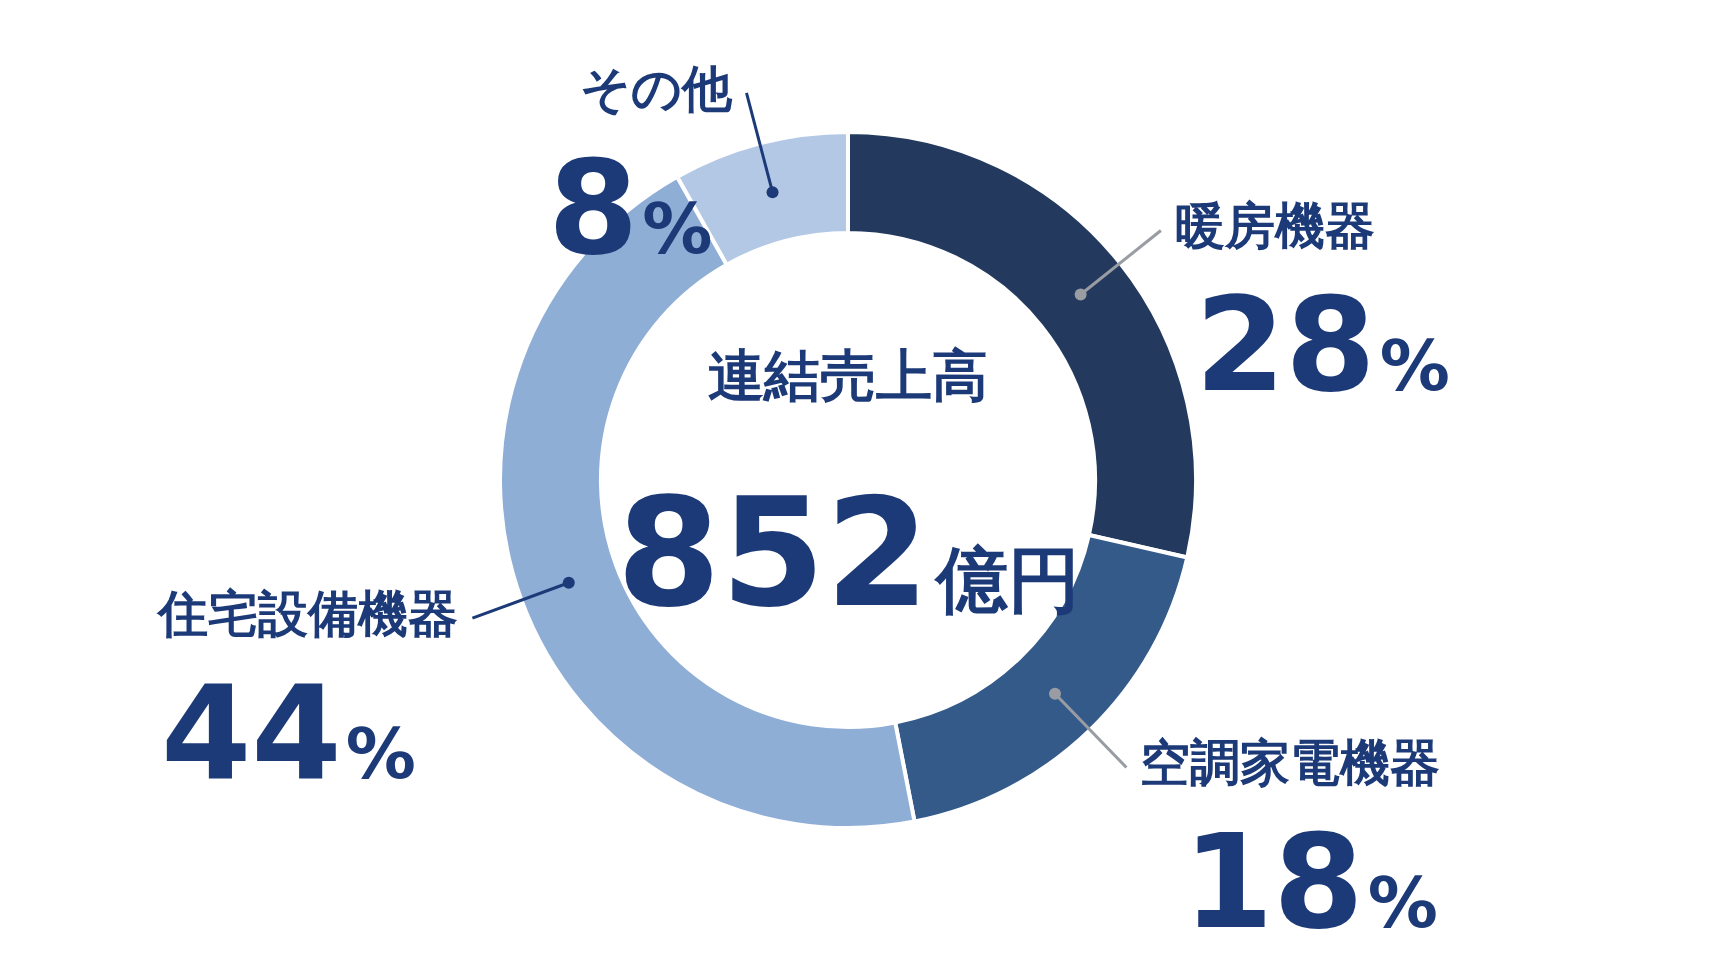 Image resolution: width=1712 pixels, height=976 pixels. Describe the element at coordinates (848, 375) in the screenshot. I see `text: 連結売上高` at that location.